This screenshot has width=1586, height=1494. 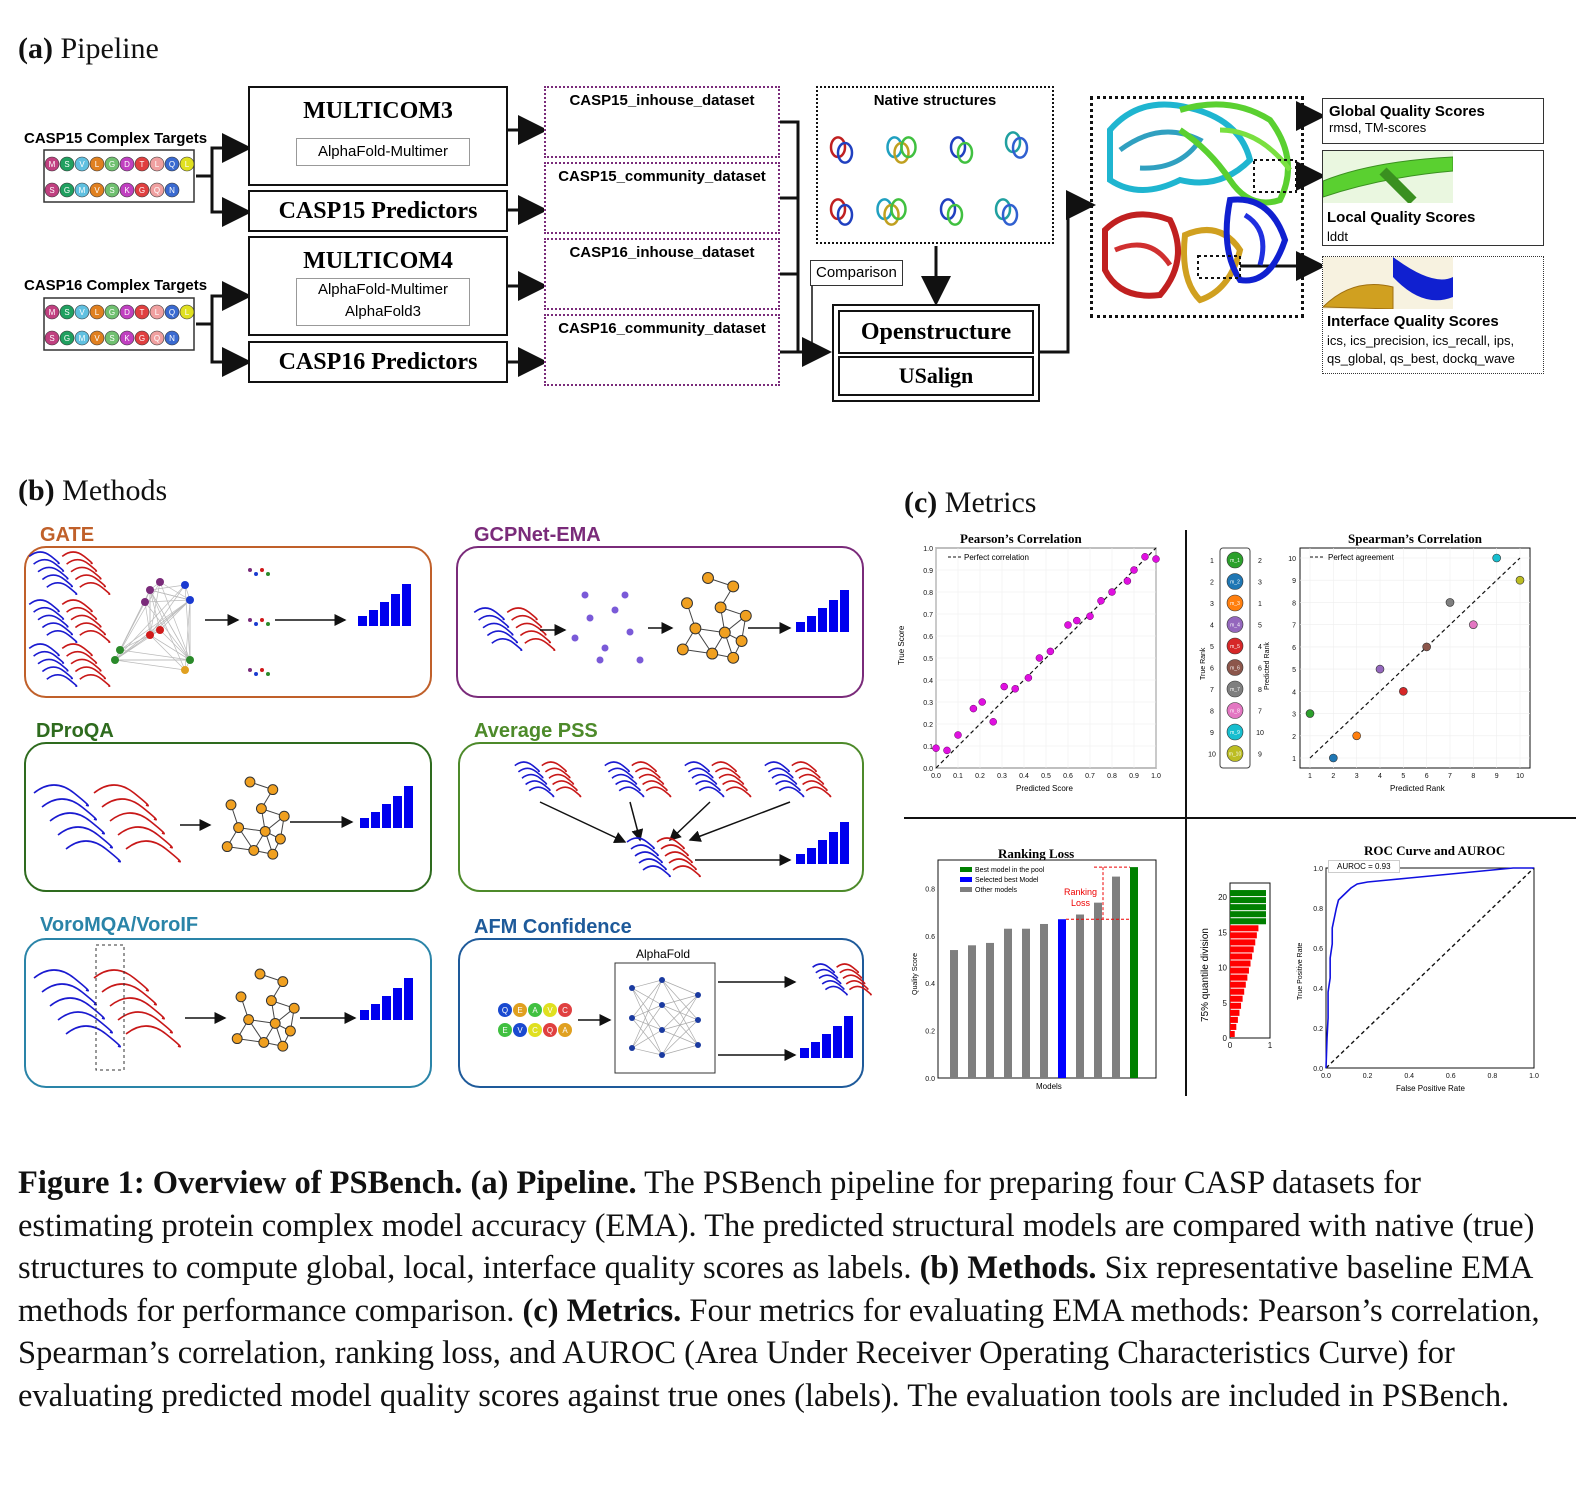 I want to click on casp16-targets-label: CASP16 Complex Targets, so click(x=116, y=285).